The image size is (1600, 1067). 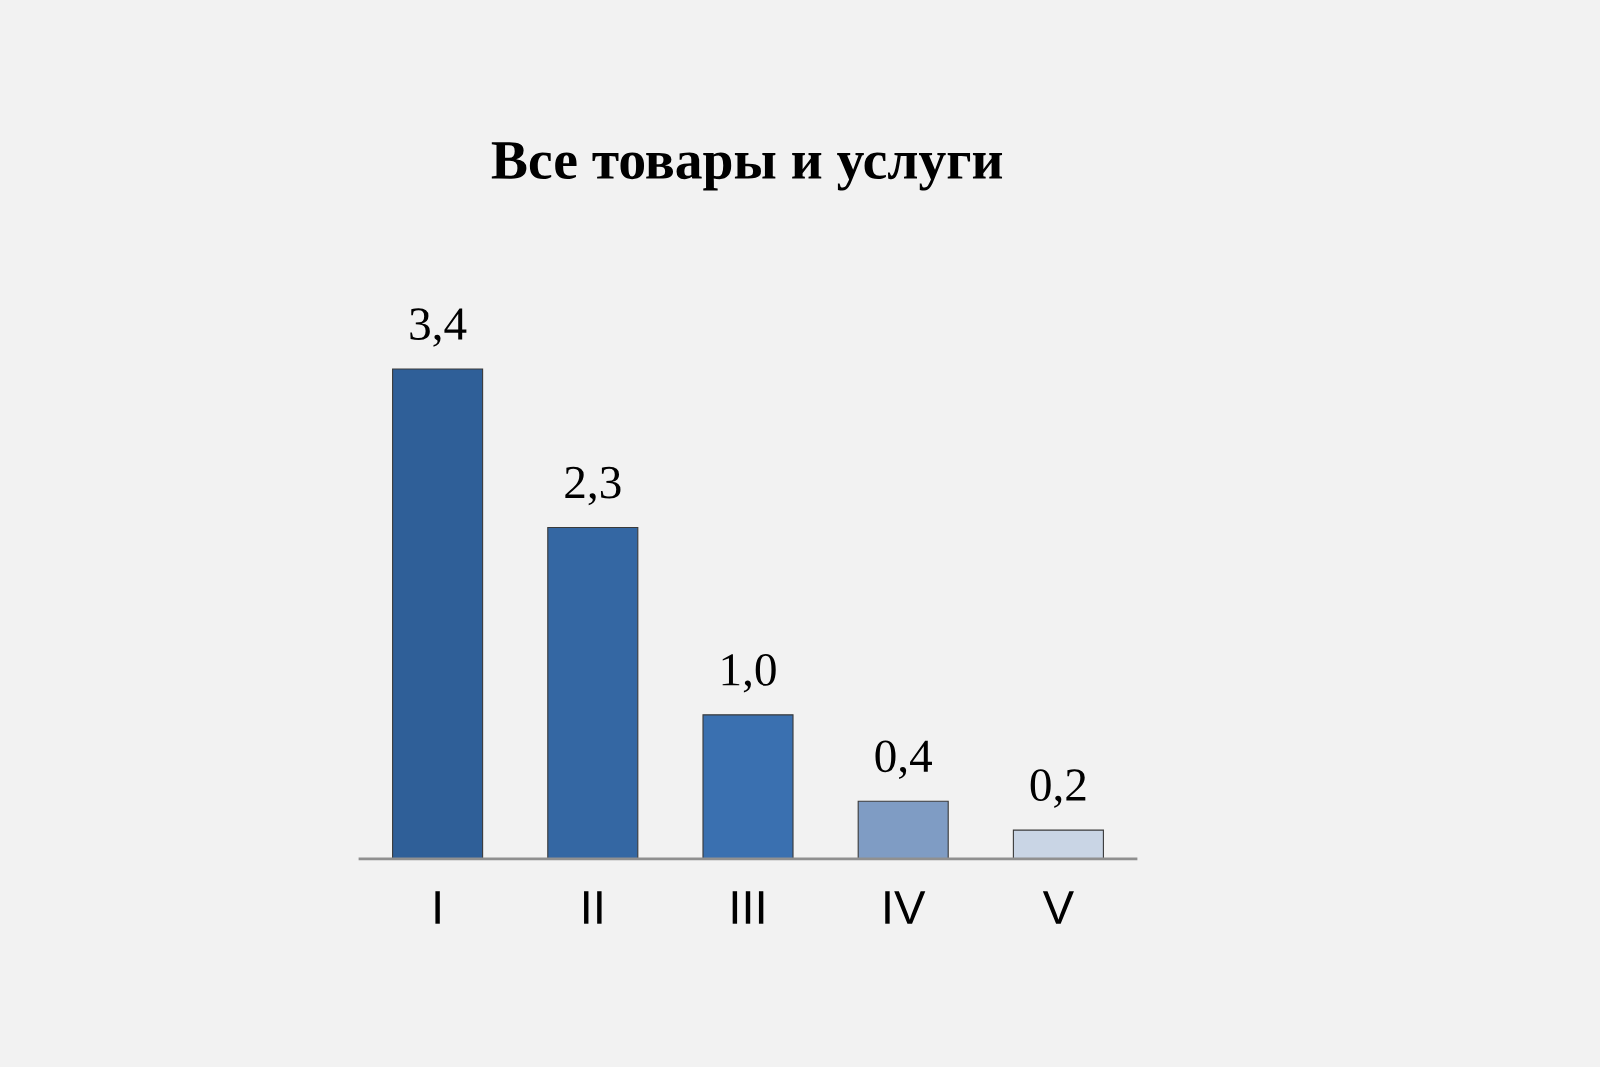 I want to click on x-tick-label: V, so click(x=1058, y=907).